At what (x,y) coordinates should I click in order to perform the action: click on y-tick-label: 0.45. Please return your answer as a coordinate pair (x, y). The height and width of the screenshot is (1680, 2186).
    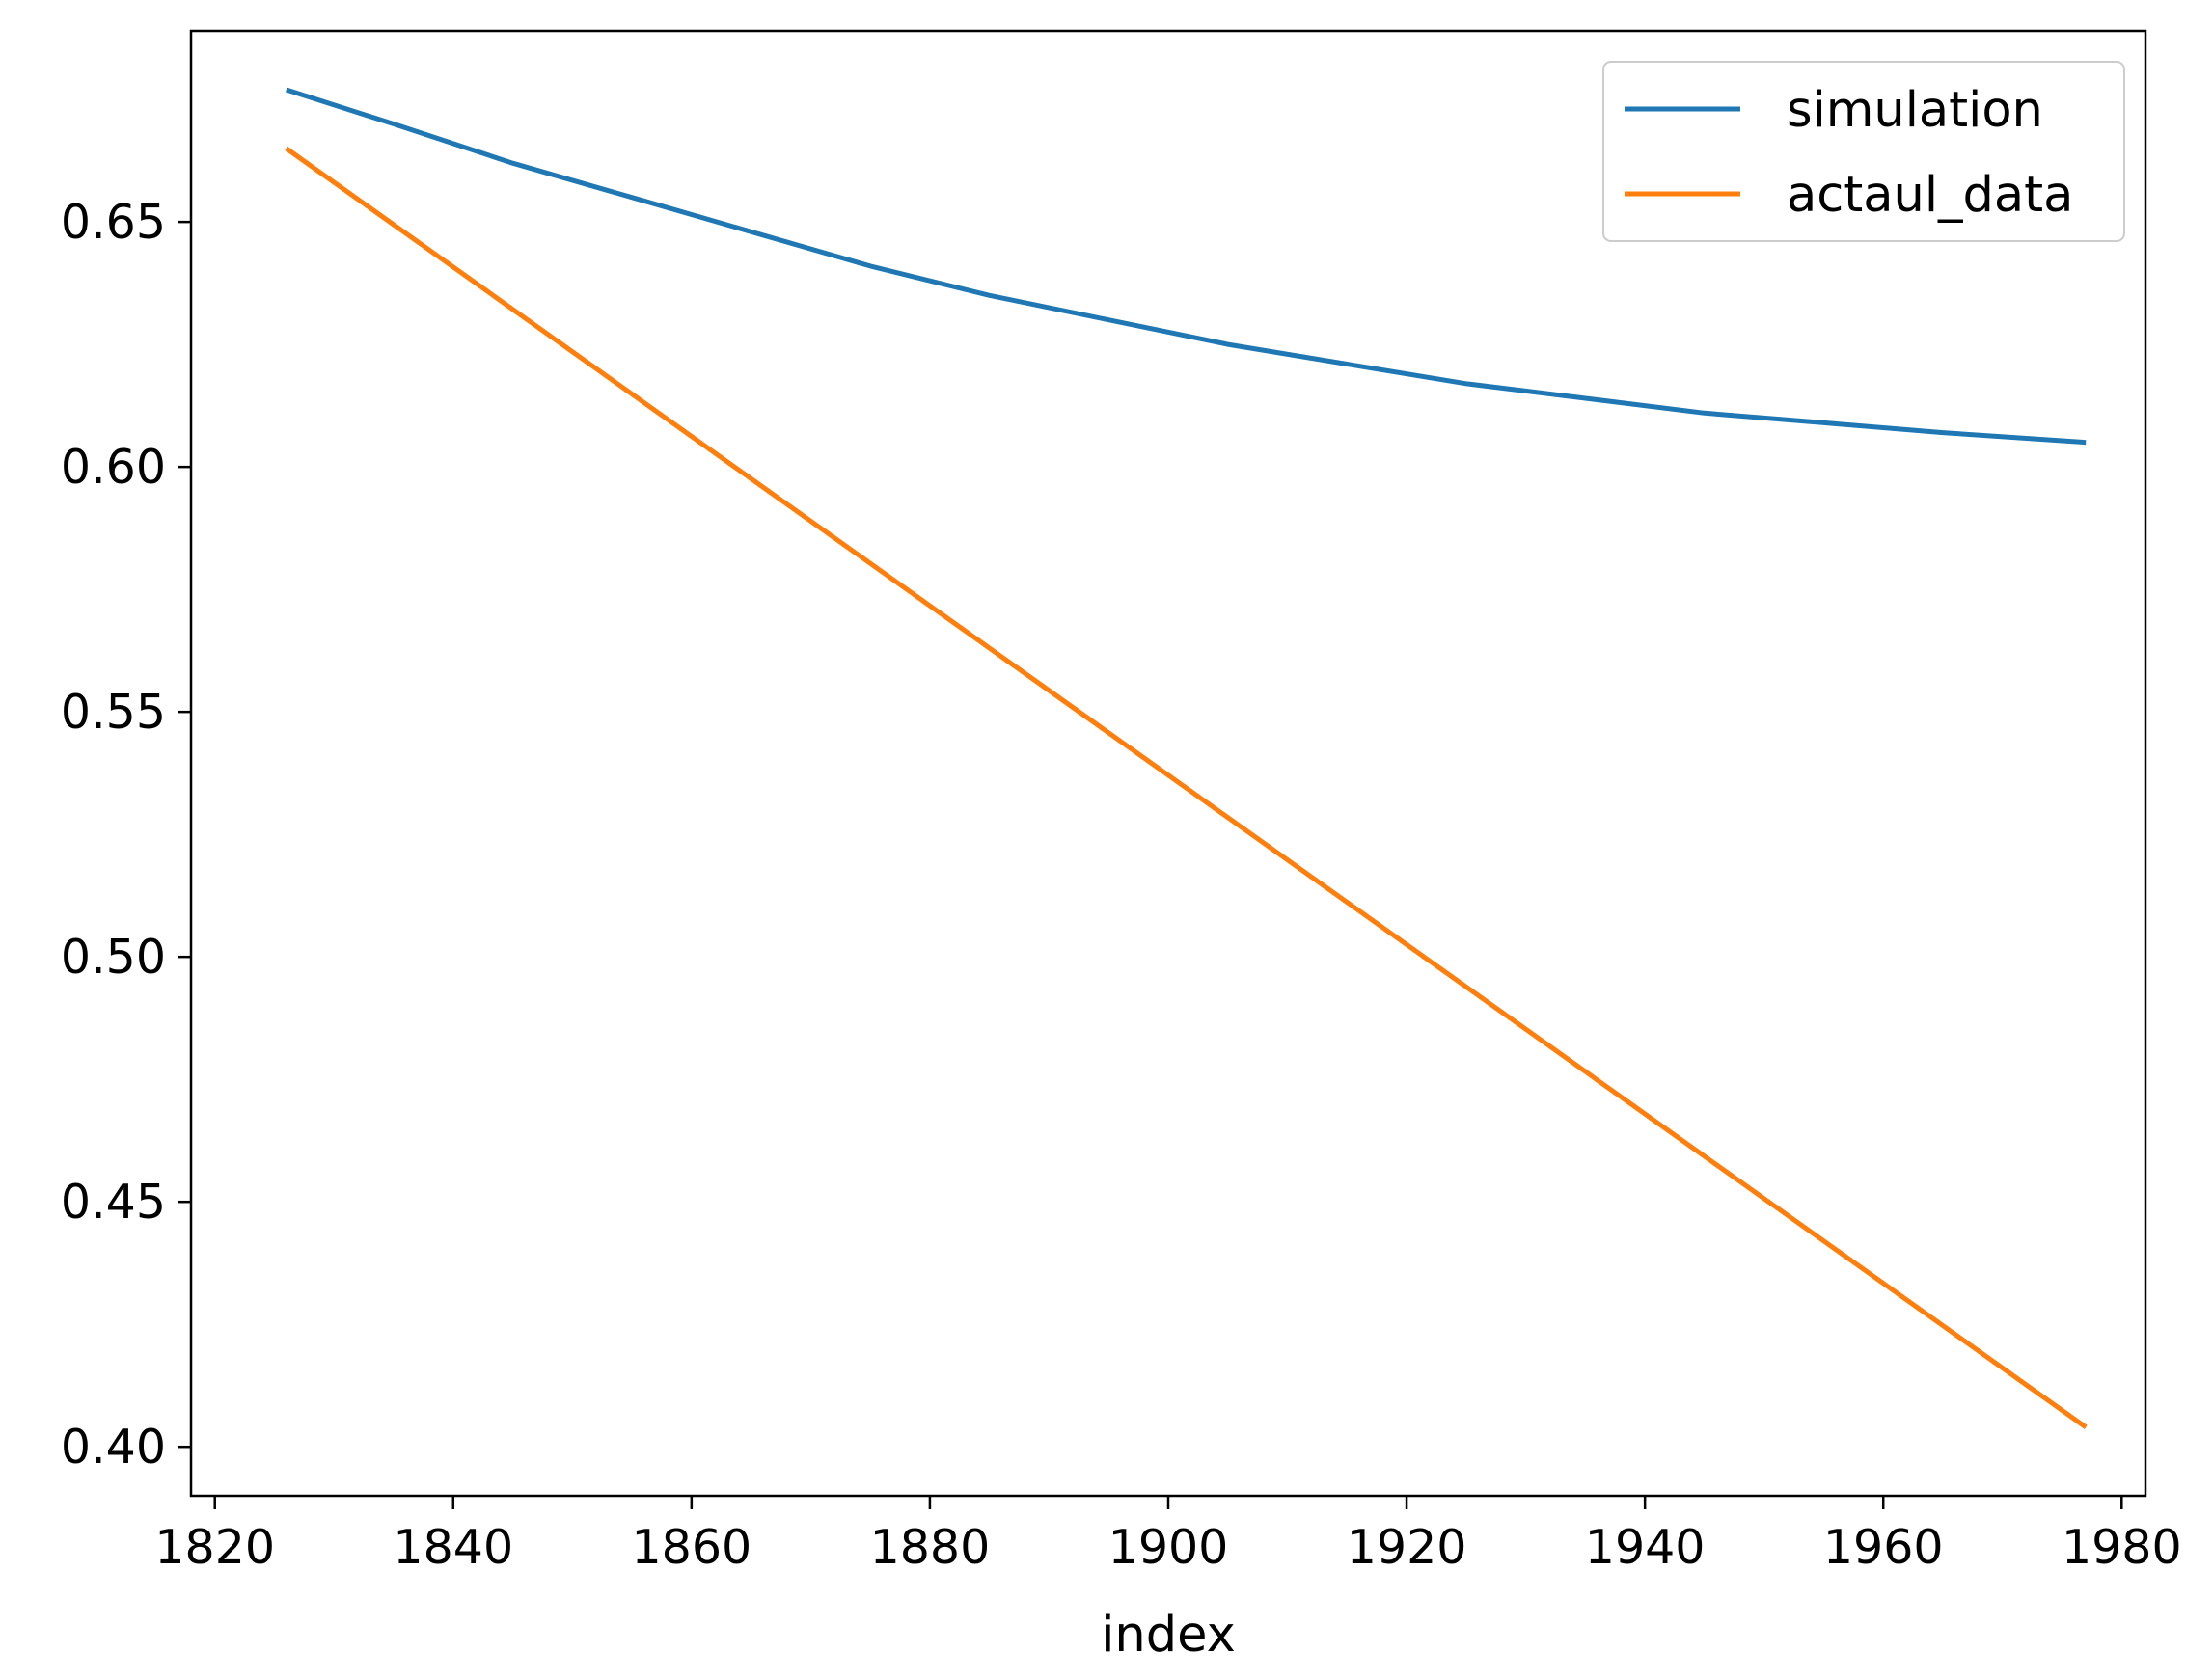
    Looking at the image, I should click on (113, 1203).